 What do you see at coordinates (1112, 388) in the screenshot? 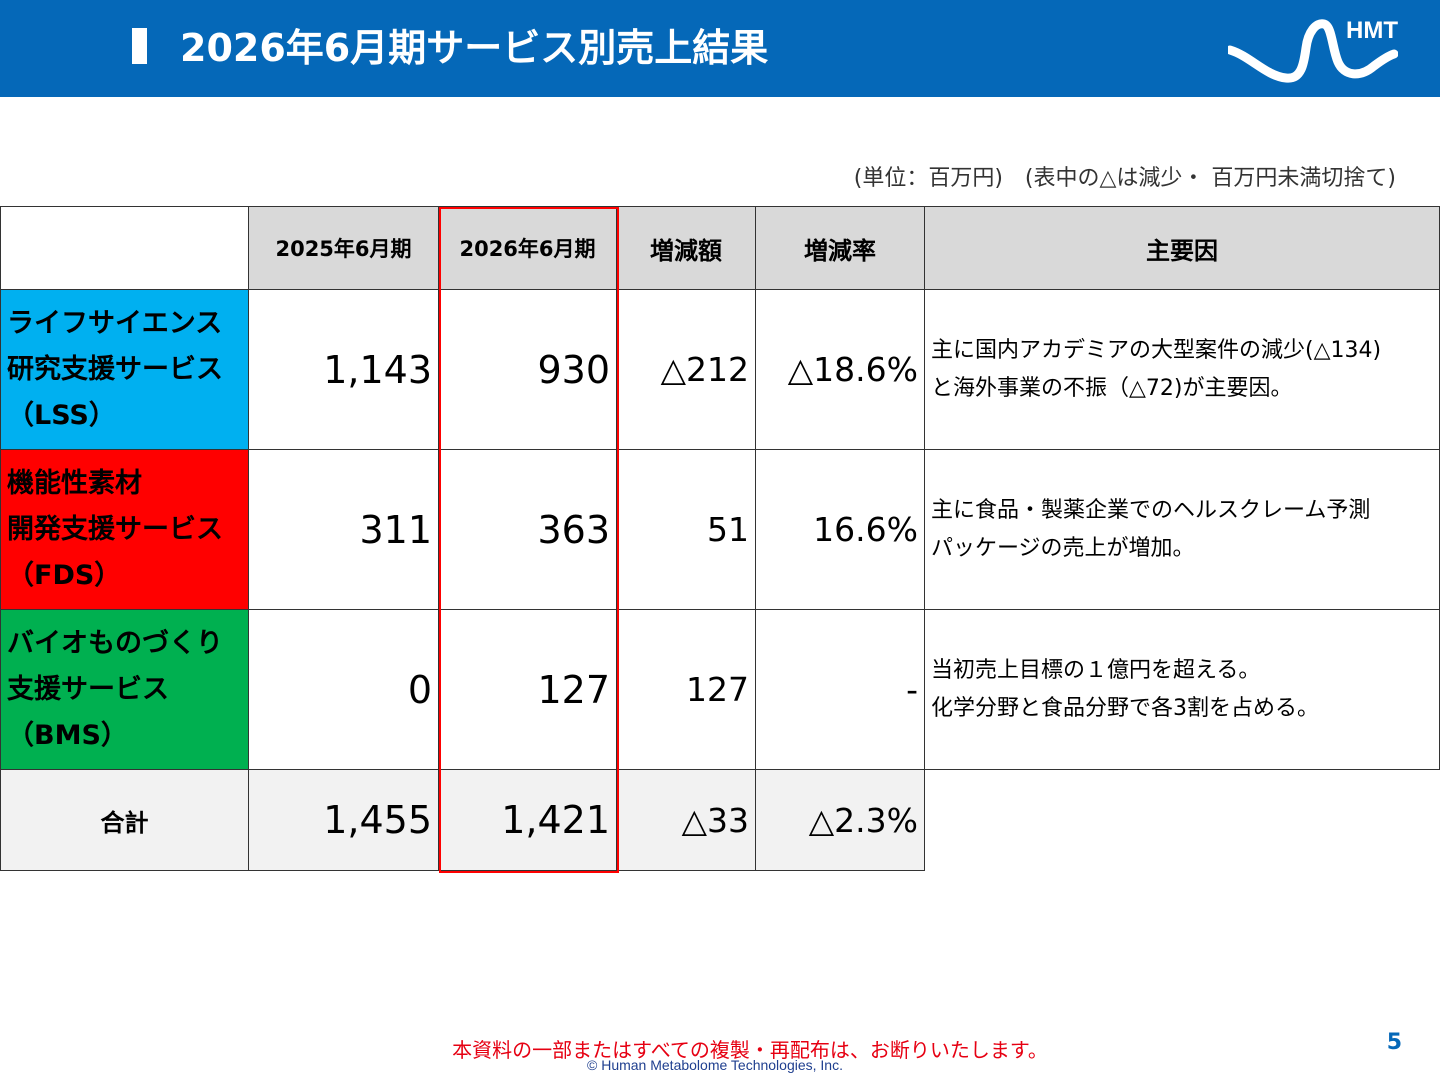
I see `factor-line: と海外事業の不振（△72)が主要因。` at bounding box center [1112, 388].